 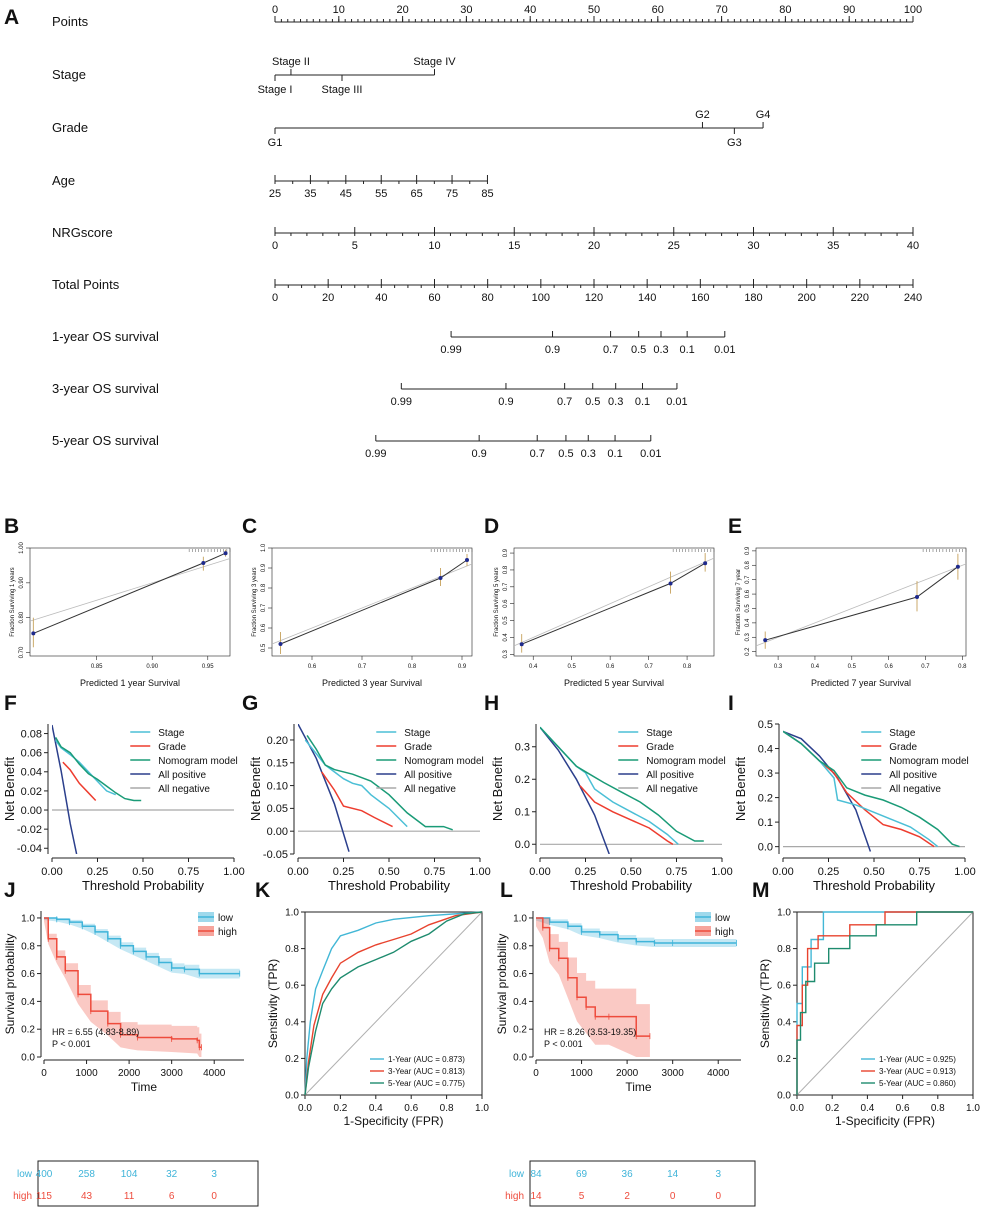 I want to click on risk-count-low: 3, so click(x=718, y=1174).